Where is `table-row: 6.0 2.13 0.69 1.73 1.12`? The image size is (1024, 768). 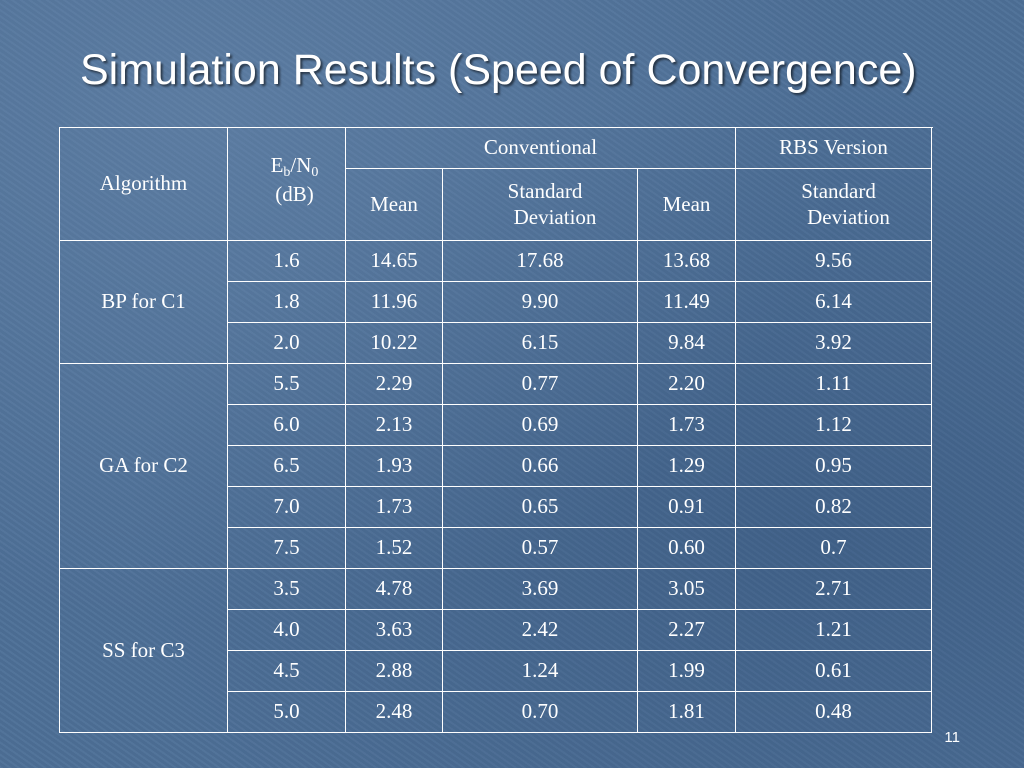 table-row: 6.0 2.13 0.69 1.73 1.12 is located at coordinates (496, 425).